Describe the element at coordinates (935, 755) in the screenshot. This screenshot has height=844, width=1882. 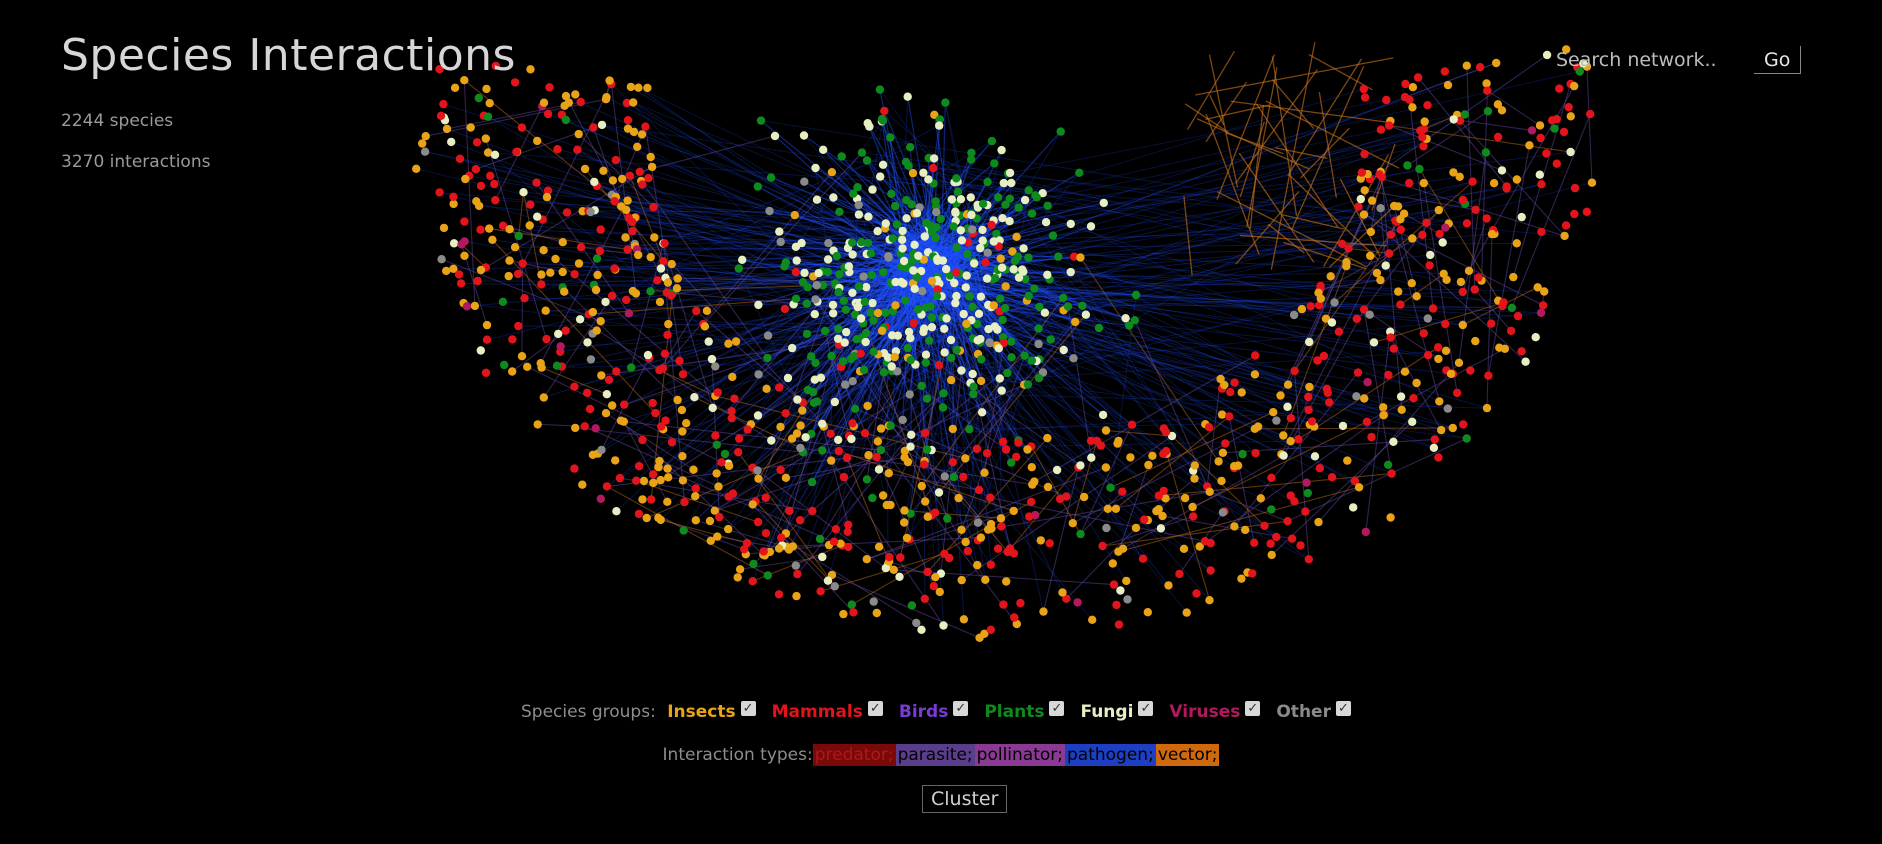
I see `interaction-type-parasite: parasite;` at that location.